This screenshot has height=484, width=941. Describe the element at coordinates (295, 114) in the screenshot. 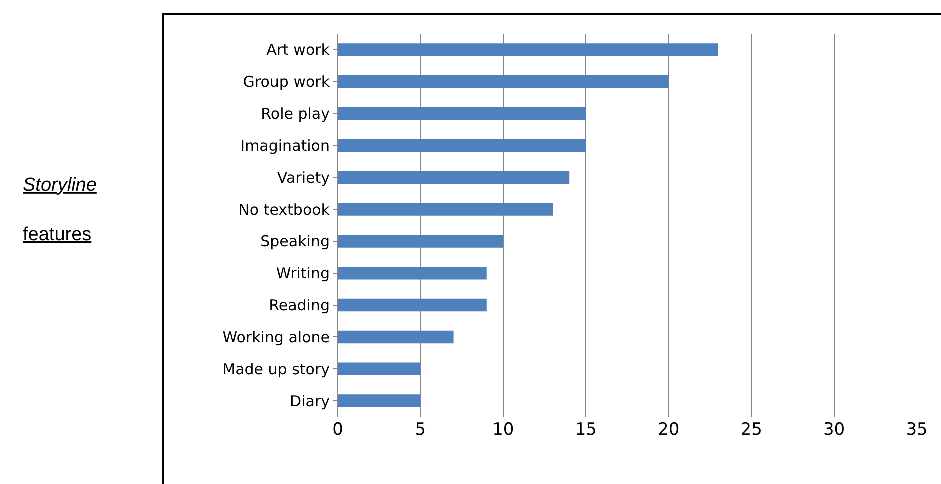

I see `y-tick-label: Role play` at that location.